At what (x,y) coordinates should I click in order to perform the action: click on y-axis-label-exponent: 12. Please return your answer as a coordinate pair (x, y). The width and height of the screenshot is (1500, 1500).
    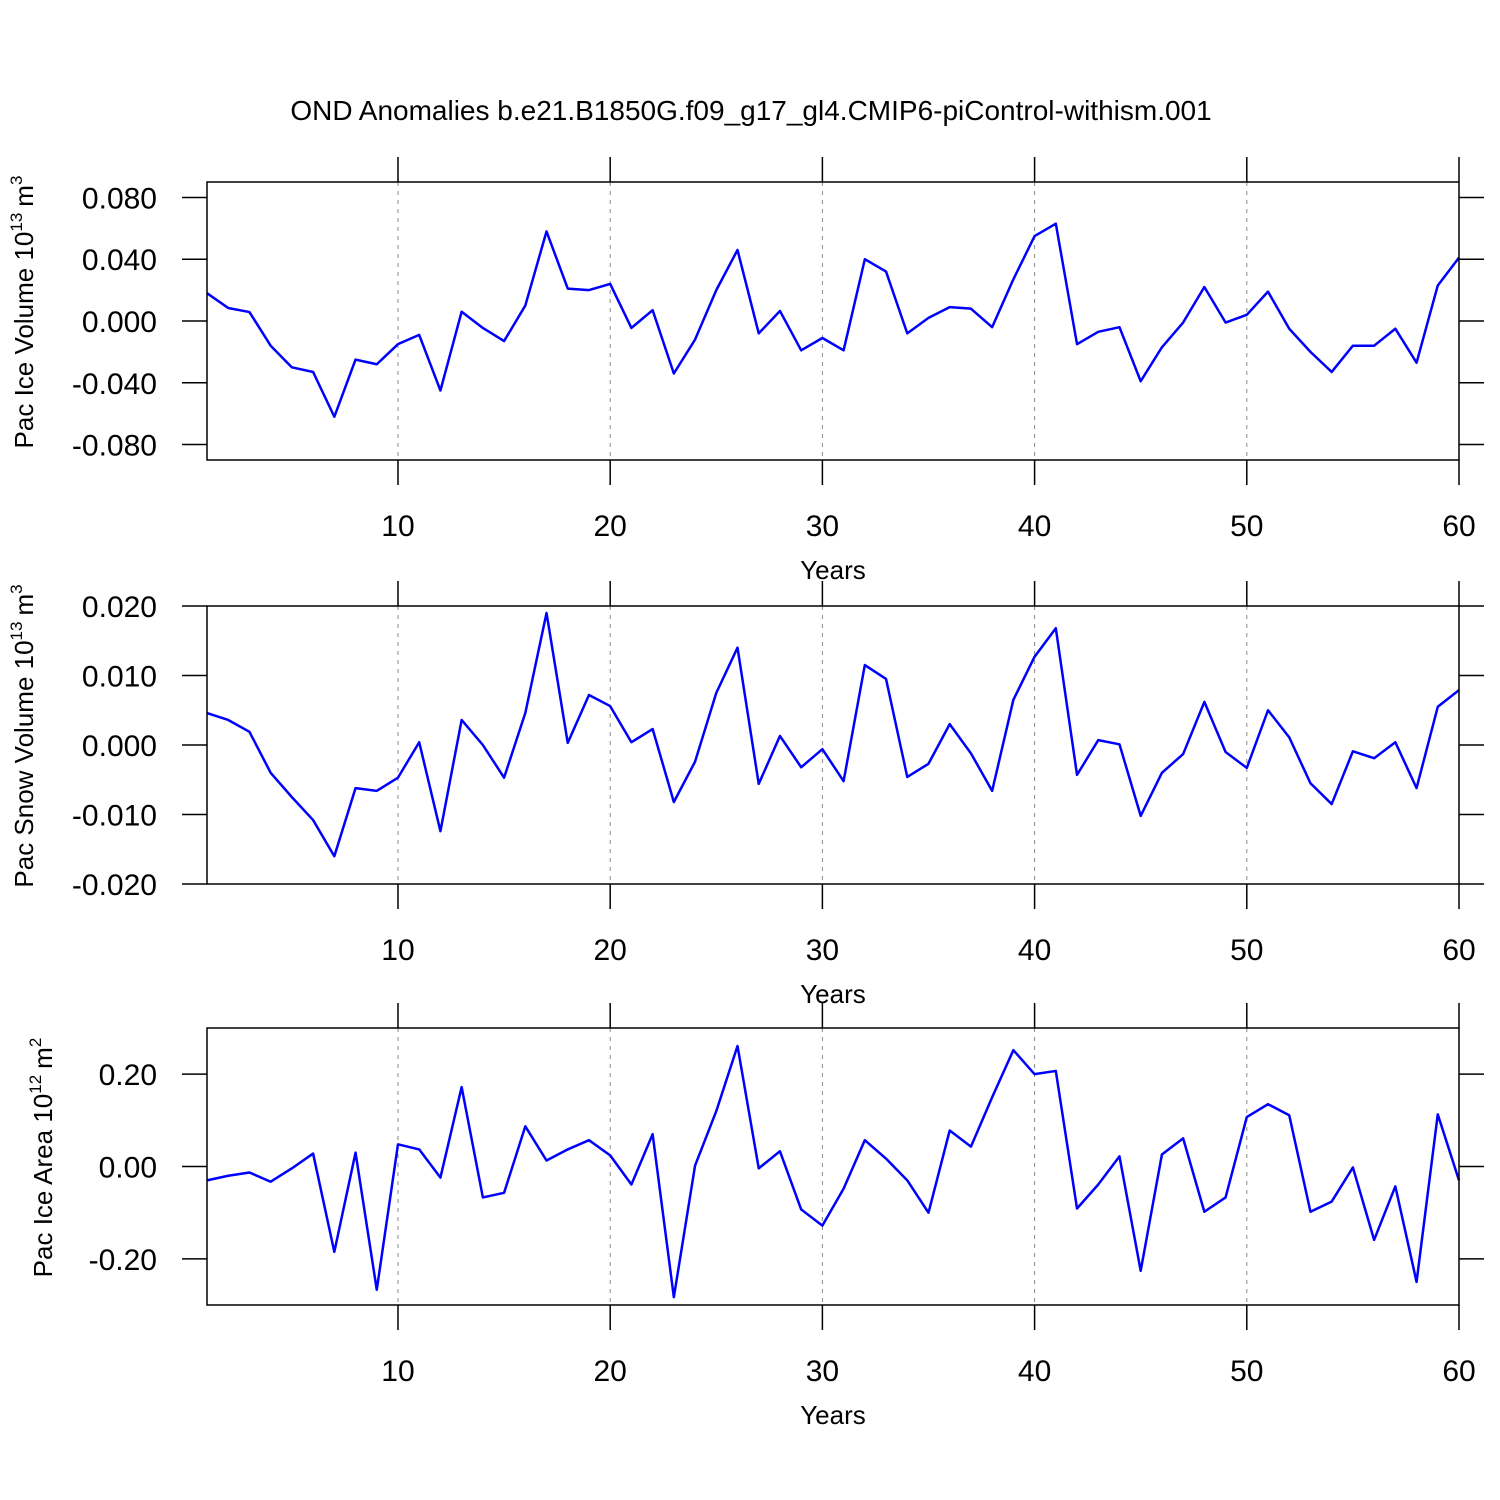
    Looking at the image, I should click on (35, 1084).